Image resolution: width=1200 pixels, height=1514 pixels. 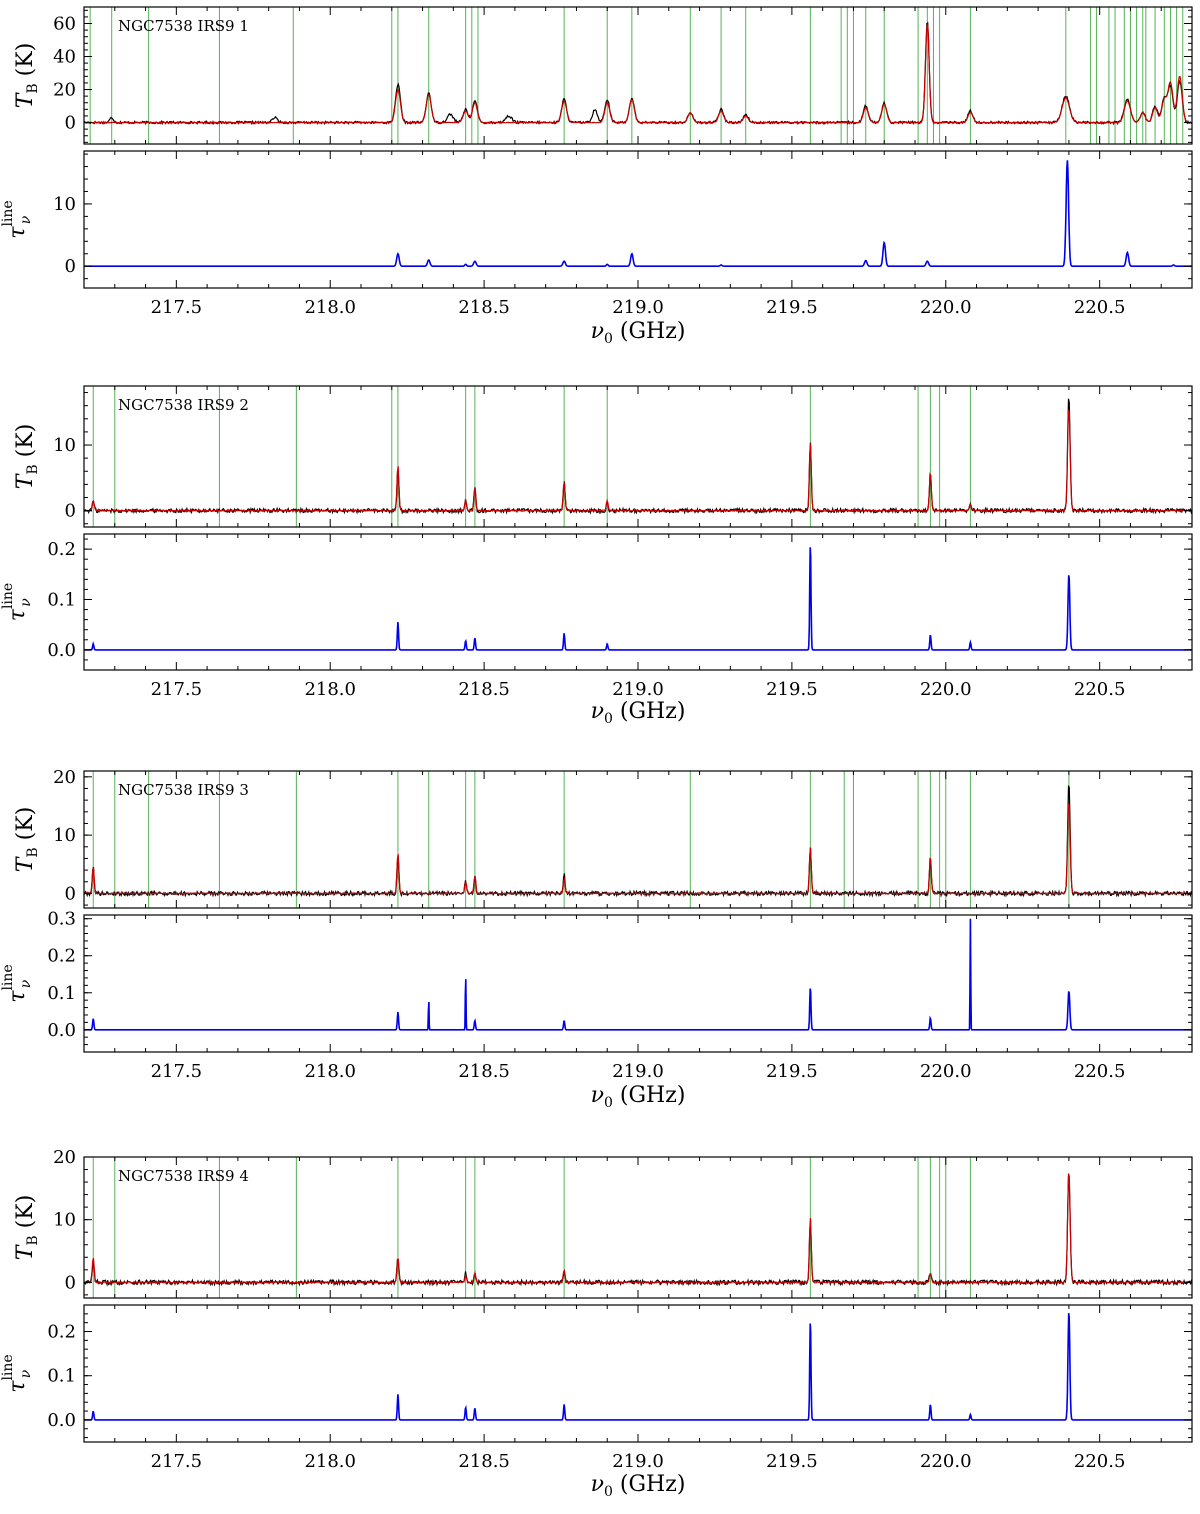 What do you see at coordinates (183, 405) in the screenshot?
I see `spectrum-name-label: NGC7538 IRS9 2` at bounding box center [183, 405].